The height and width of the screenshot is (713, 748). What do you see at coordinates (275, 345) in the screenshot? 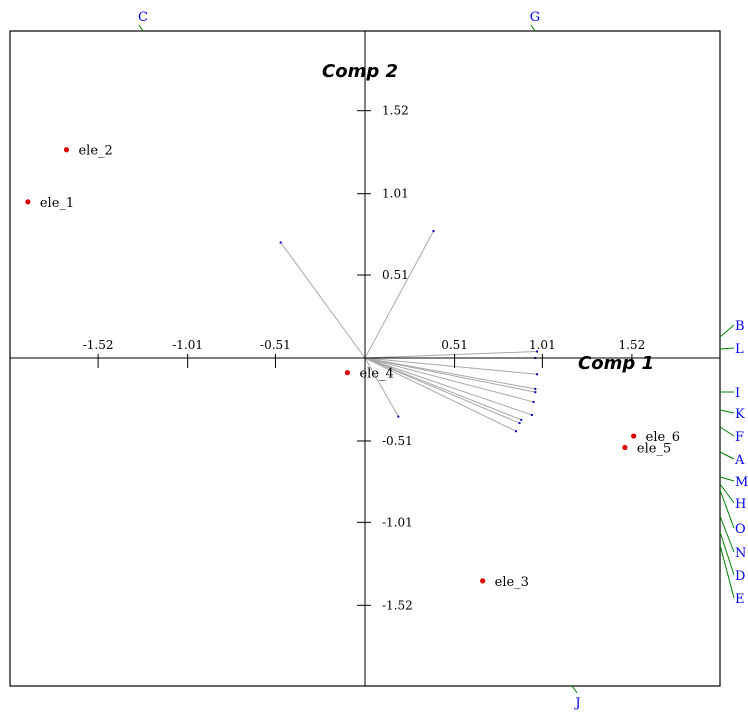
I see `x-tick-label: -0.51` at bounding box center [275, 345].